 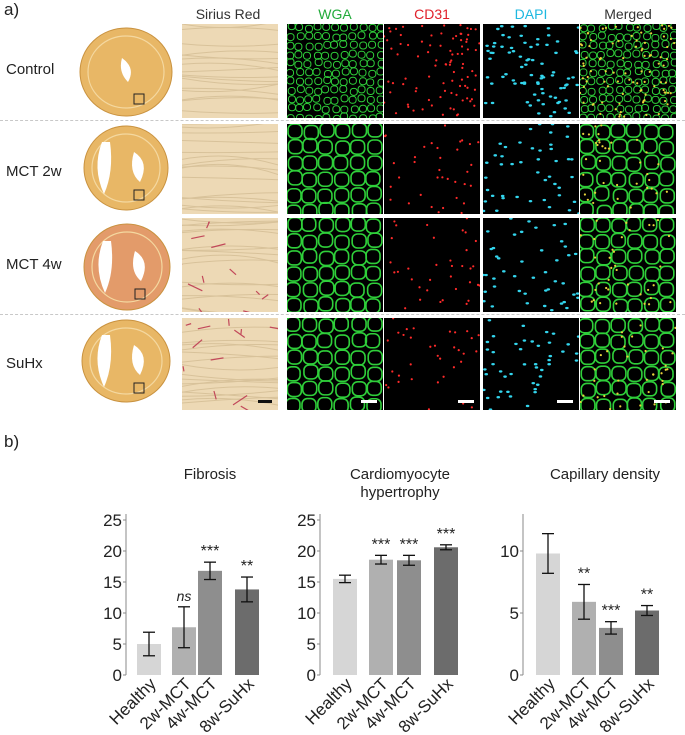 I want to click on header-sirius-red: Sirius Red, so click(x=228, y=14).